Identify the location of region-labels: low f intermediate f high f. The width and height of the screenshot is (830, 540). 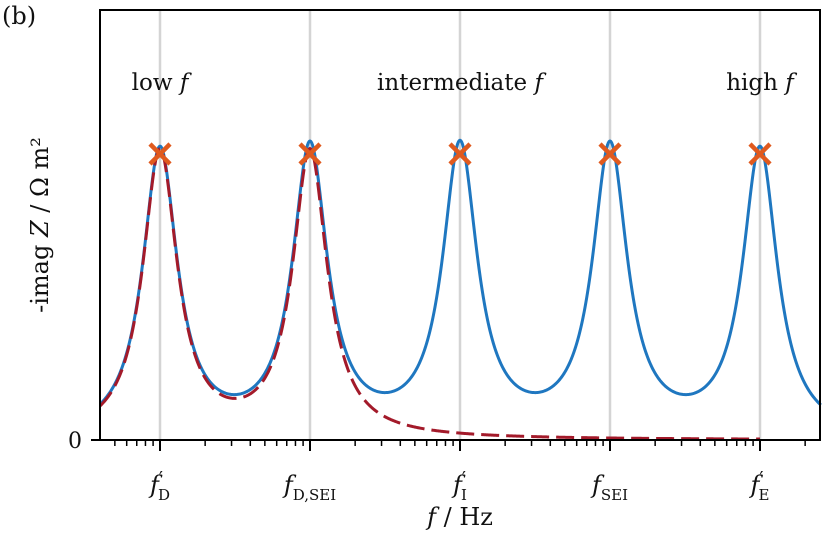
(465, 83).